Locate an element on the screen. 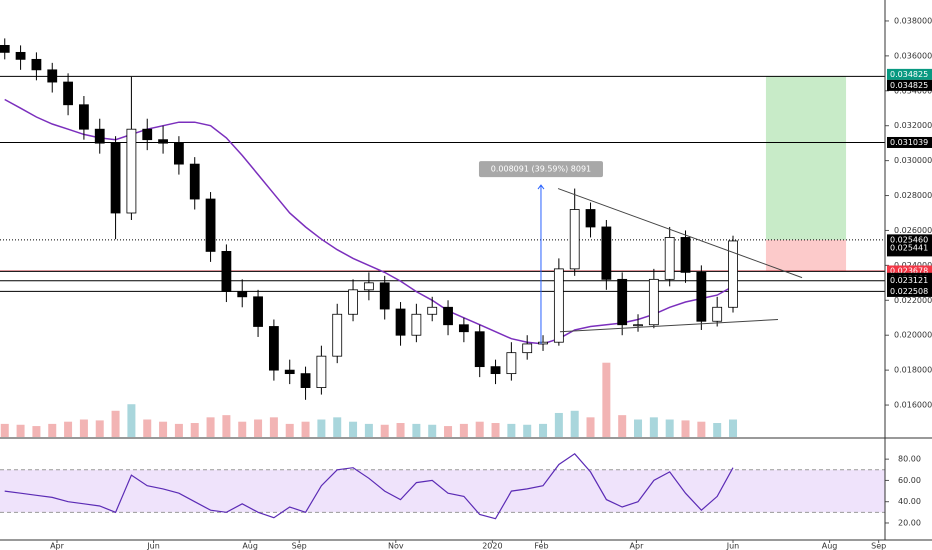 Image resolution: width=932 pixels, height=550 pixels. x-tick-label: Sep is located at coordinates (878, 546).